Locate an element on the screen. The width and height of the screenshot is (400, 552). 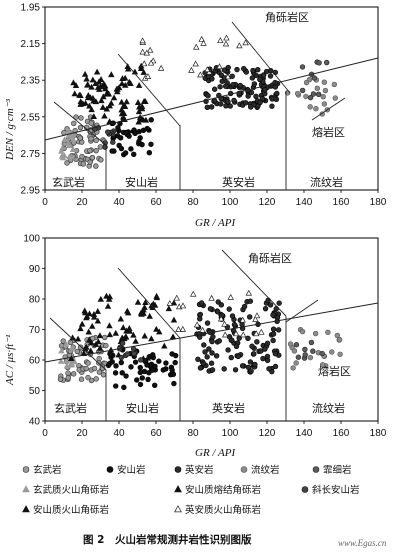
top-x-ticks: 0 20 40 60 80 100 120 140 160 180 is located at coordinates (214, 199).